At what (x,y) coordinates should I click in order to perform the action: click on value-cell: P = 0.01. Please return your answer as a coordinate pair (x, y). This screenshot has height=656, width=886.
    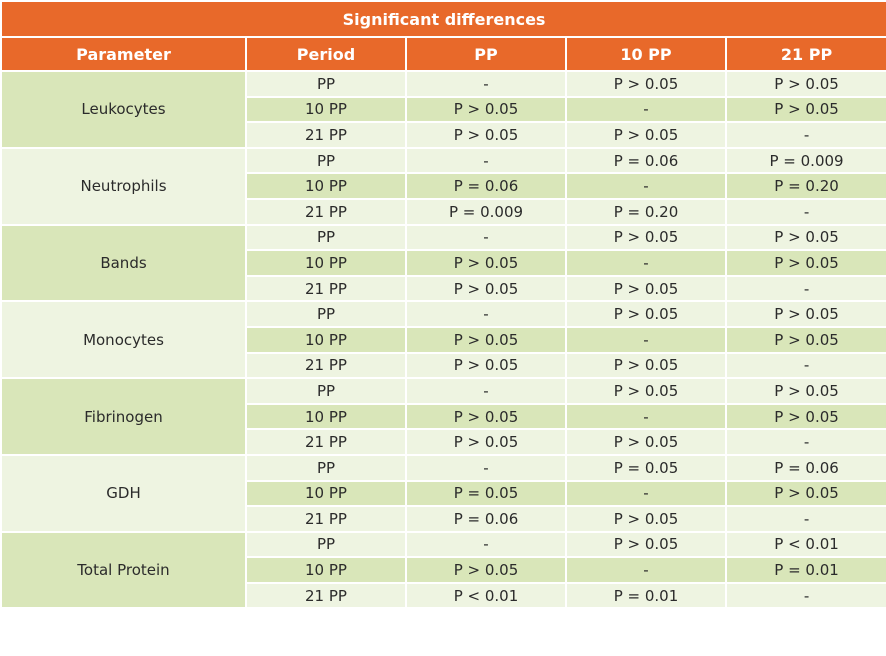
    Looking at the image, I should click on (805, 570).